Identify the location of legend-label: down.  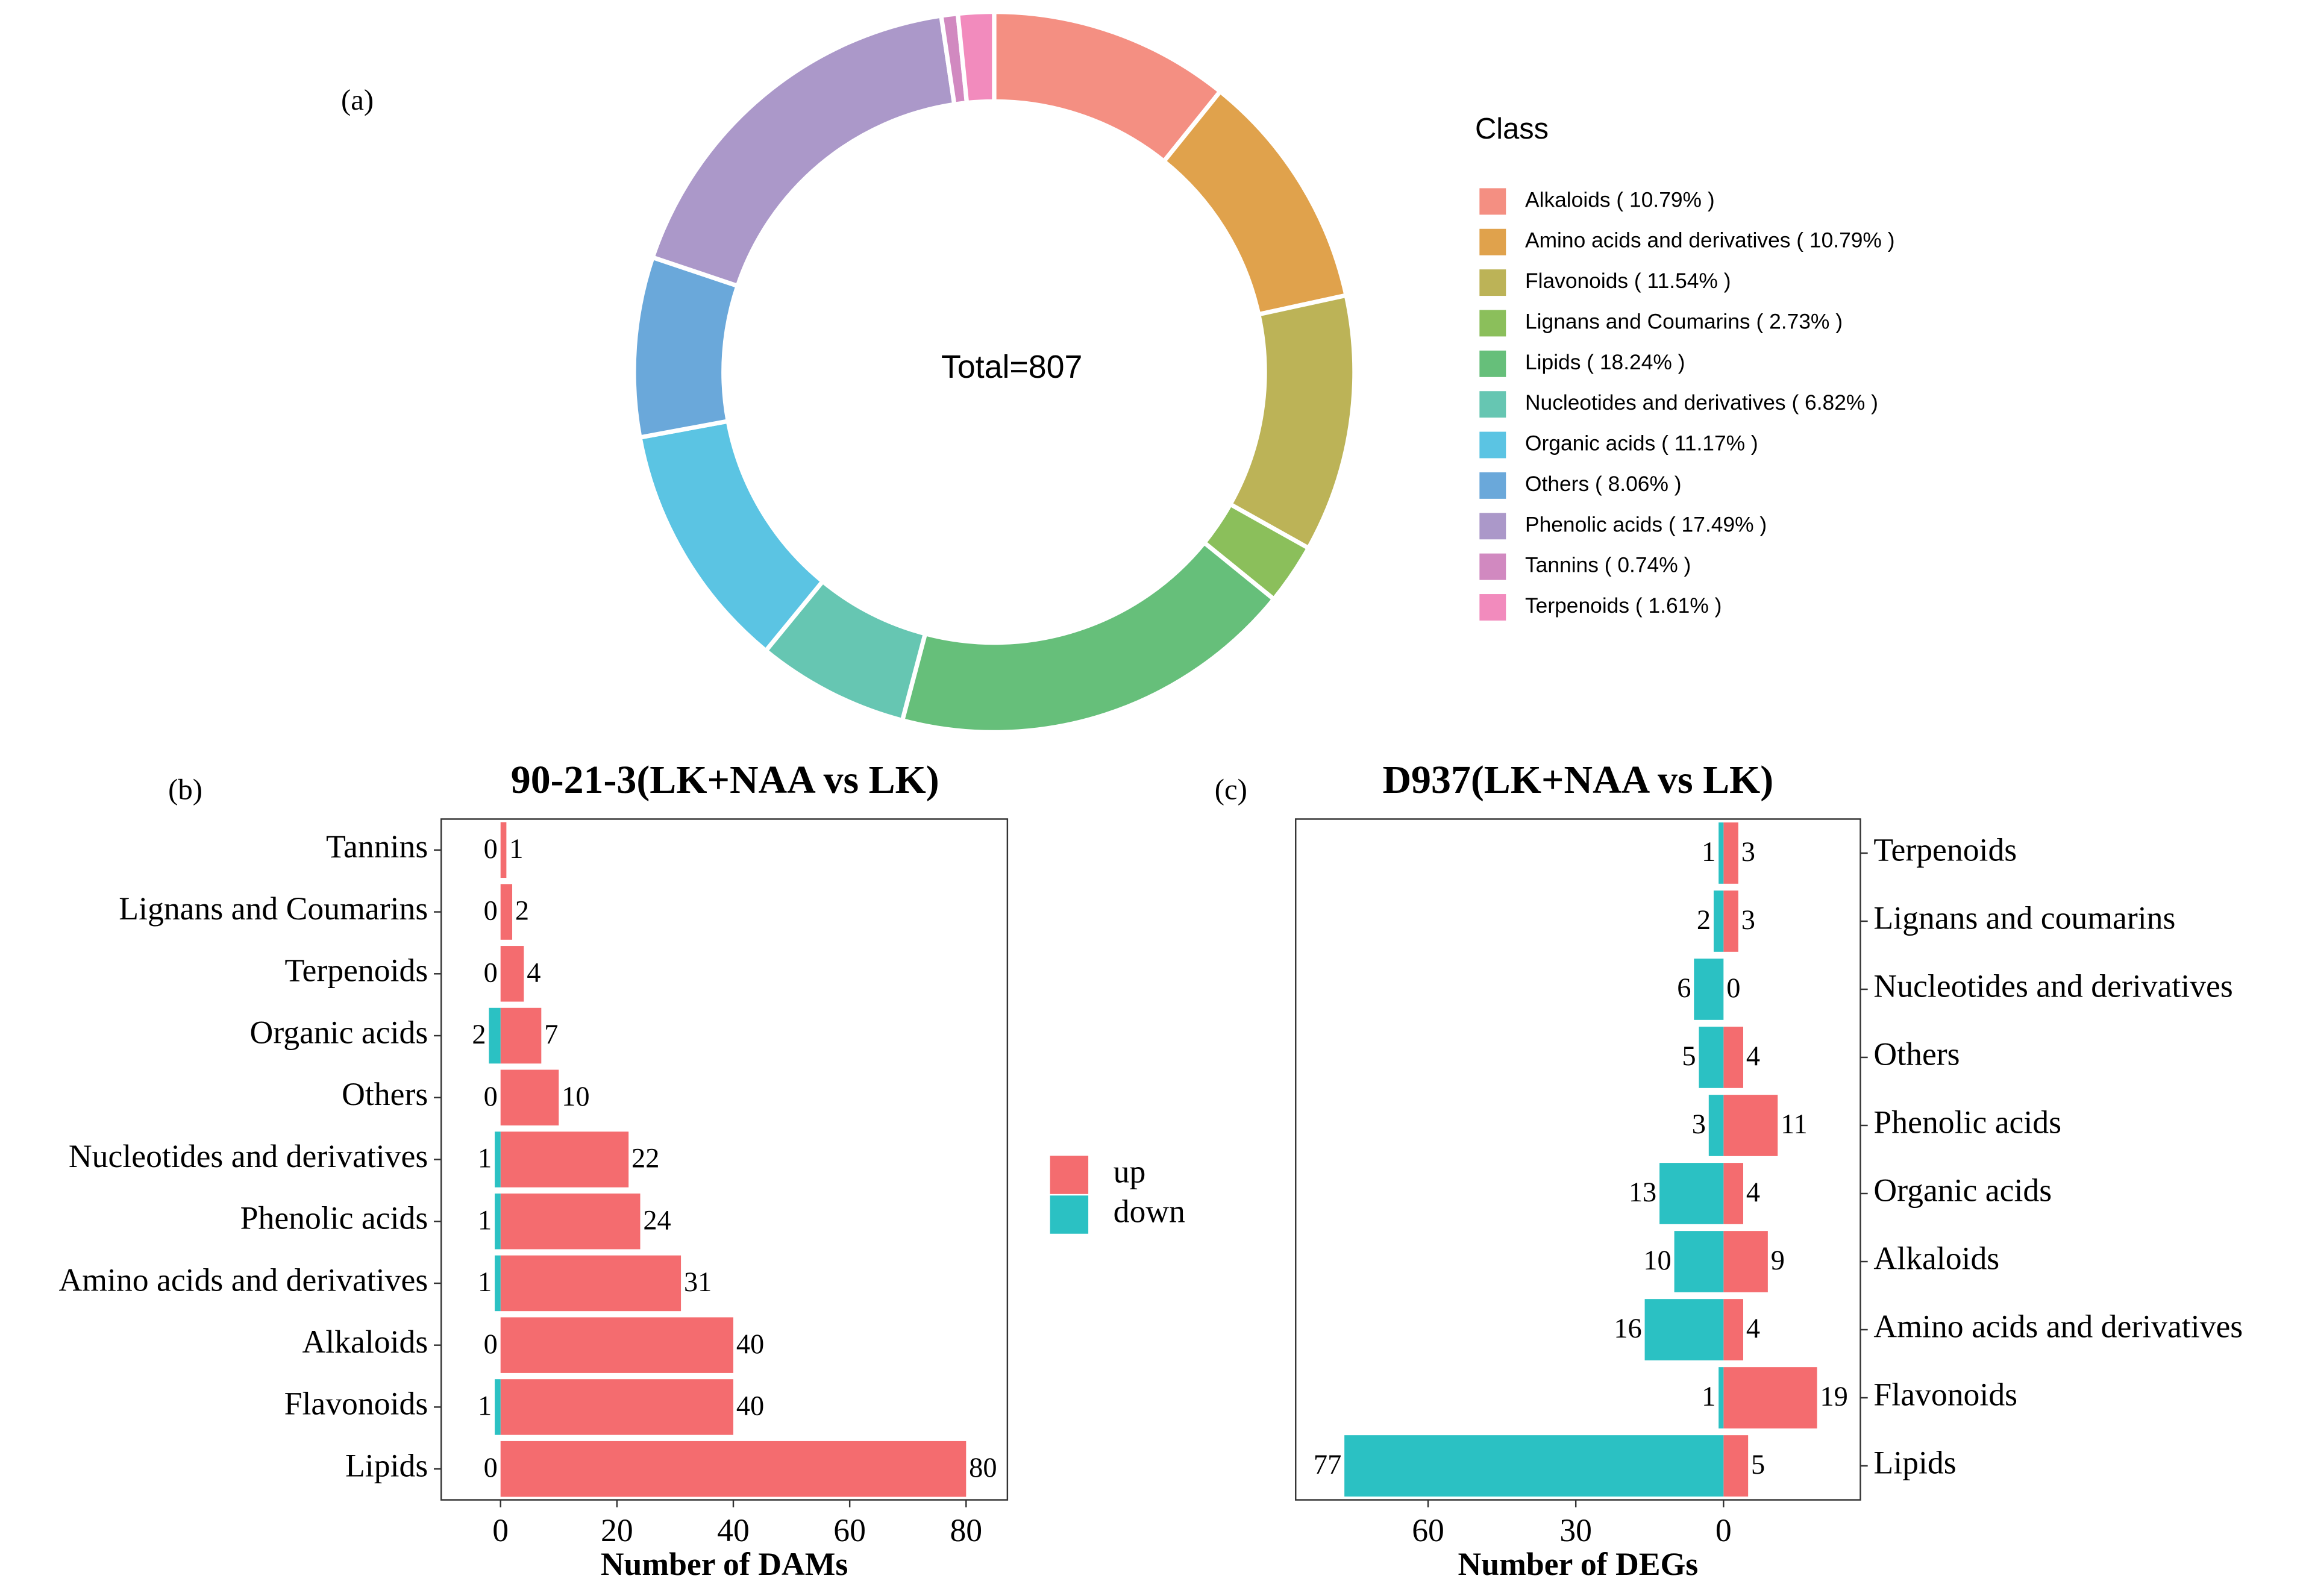
(1149, 1211).